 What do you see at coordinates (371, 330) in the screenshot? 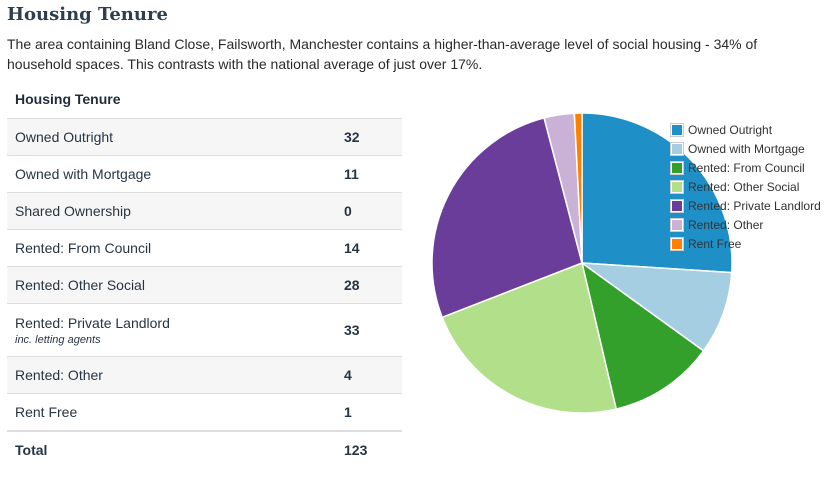
I see `row-value: 33` at bounding box center [371, 330].